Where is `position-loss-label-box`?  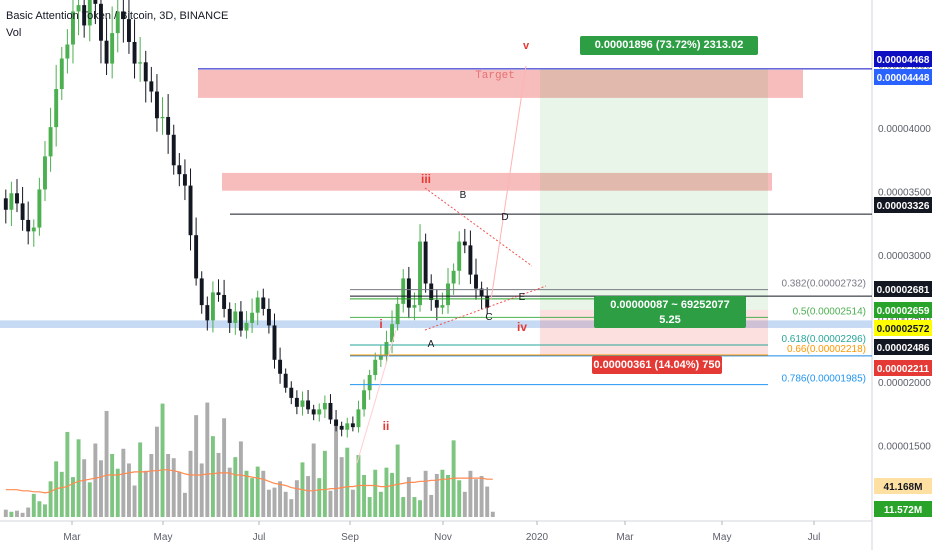 position-loss-label-box is located at coordinates (657, 365).